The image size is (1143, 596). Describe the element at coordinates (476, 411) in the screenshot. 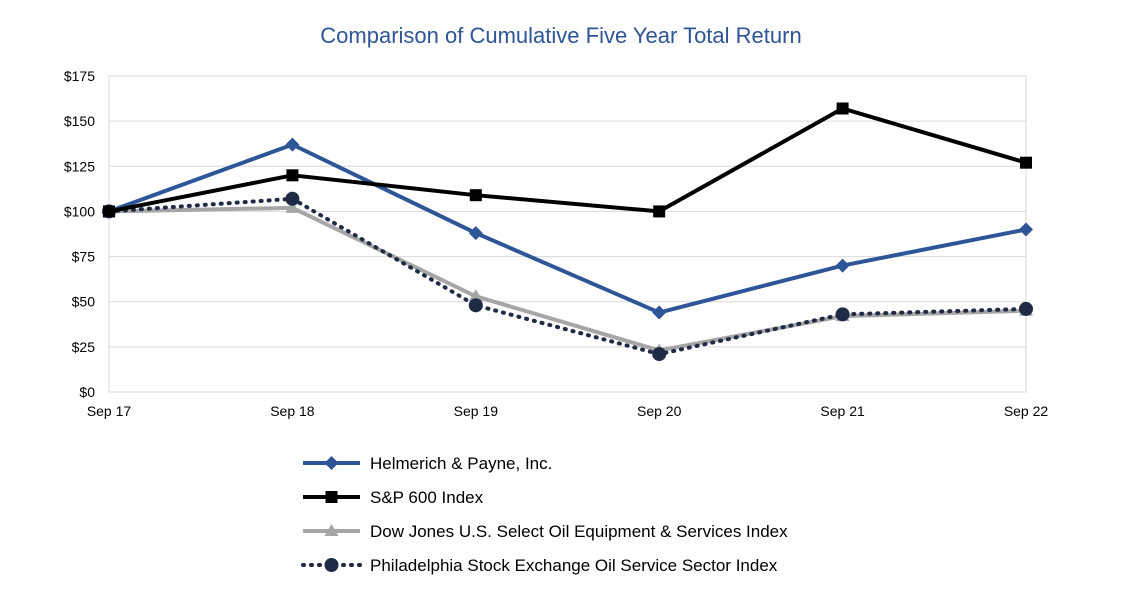

I see `x-tick-label: Sep 19` at that location.